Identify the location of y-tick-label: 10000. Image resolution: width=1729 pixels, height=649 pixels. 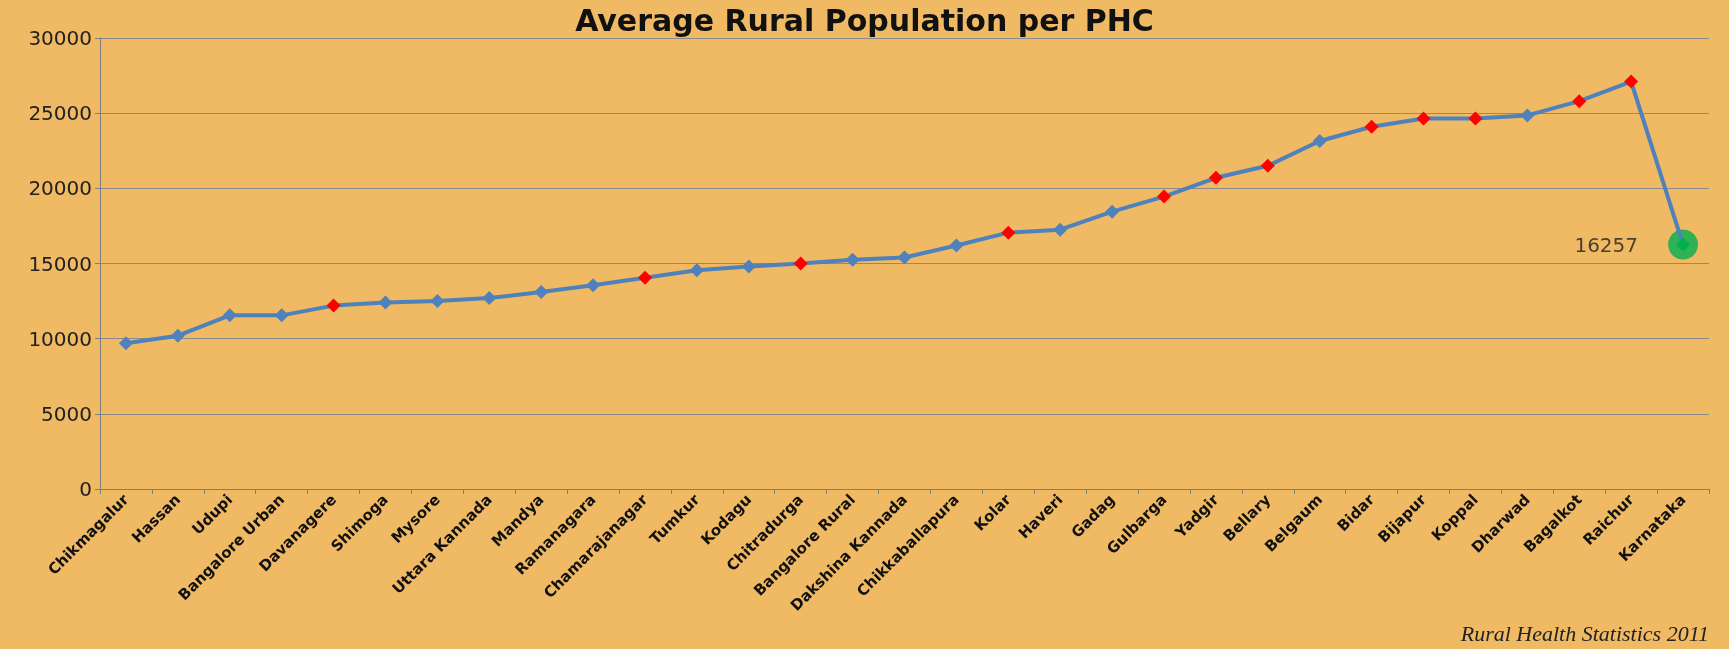
(60, 338).